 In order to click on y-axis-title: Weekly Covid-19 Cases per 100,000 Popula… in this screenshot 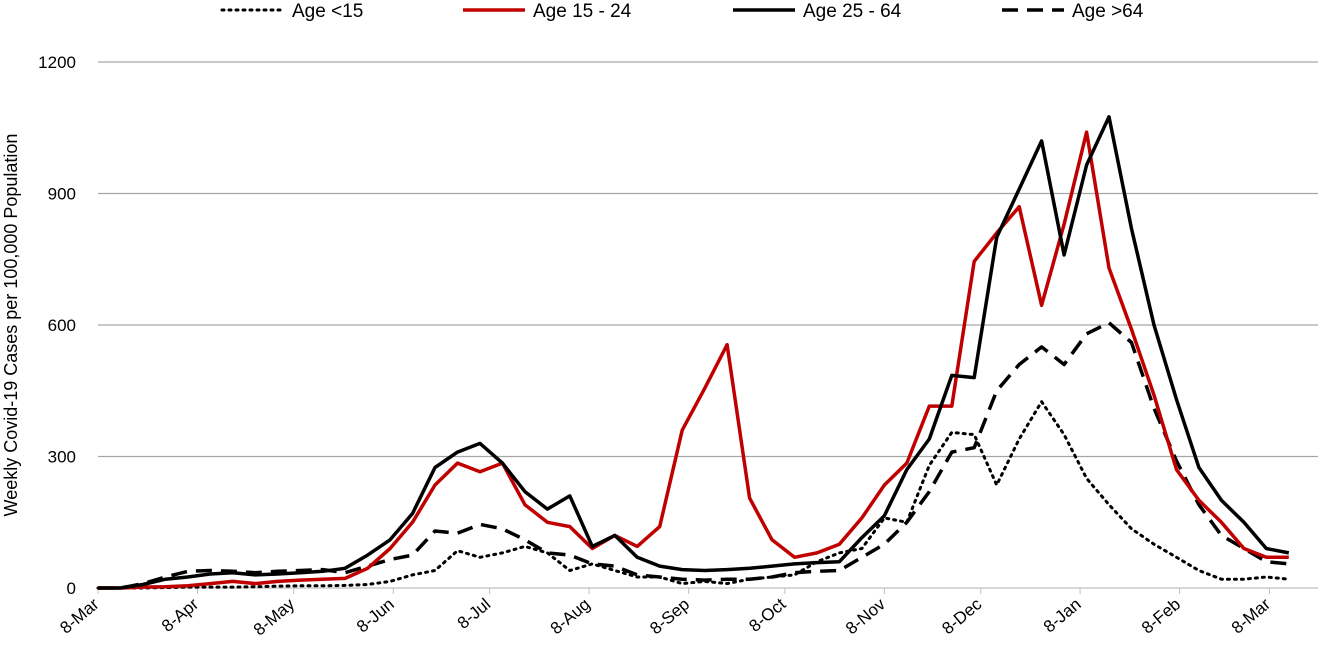, I will do `click(11, 325)`.